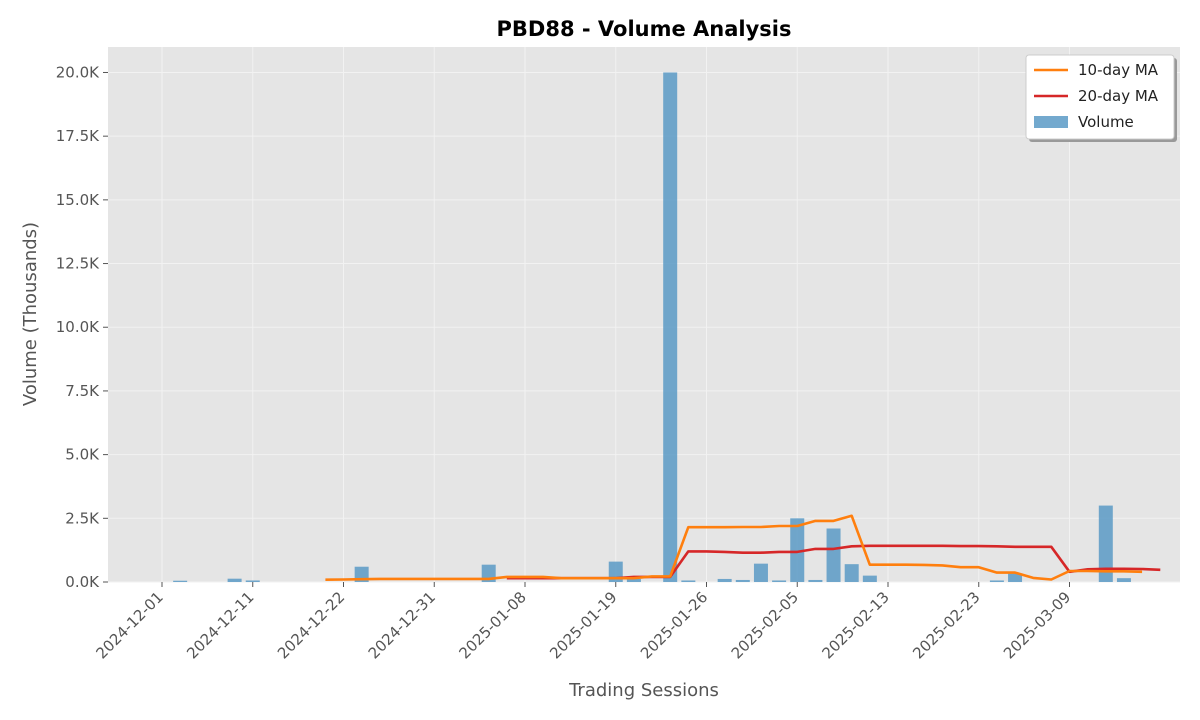 This screenshot has width=1200, height=720. What do you see at coordinates (402, 625) in the screenshot?
I see `x-tick-label: 2024-12-31` at bounding box center [402, 625].